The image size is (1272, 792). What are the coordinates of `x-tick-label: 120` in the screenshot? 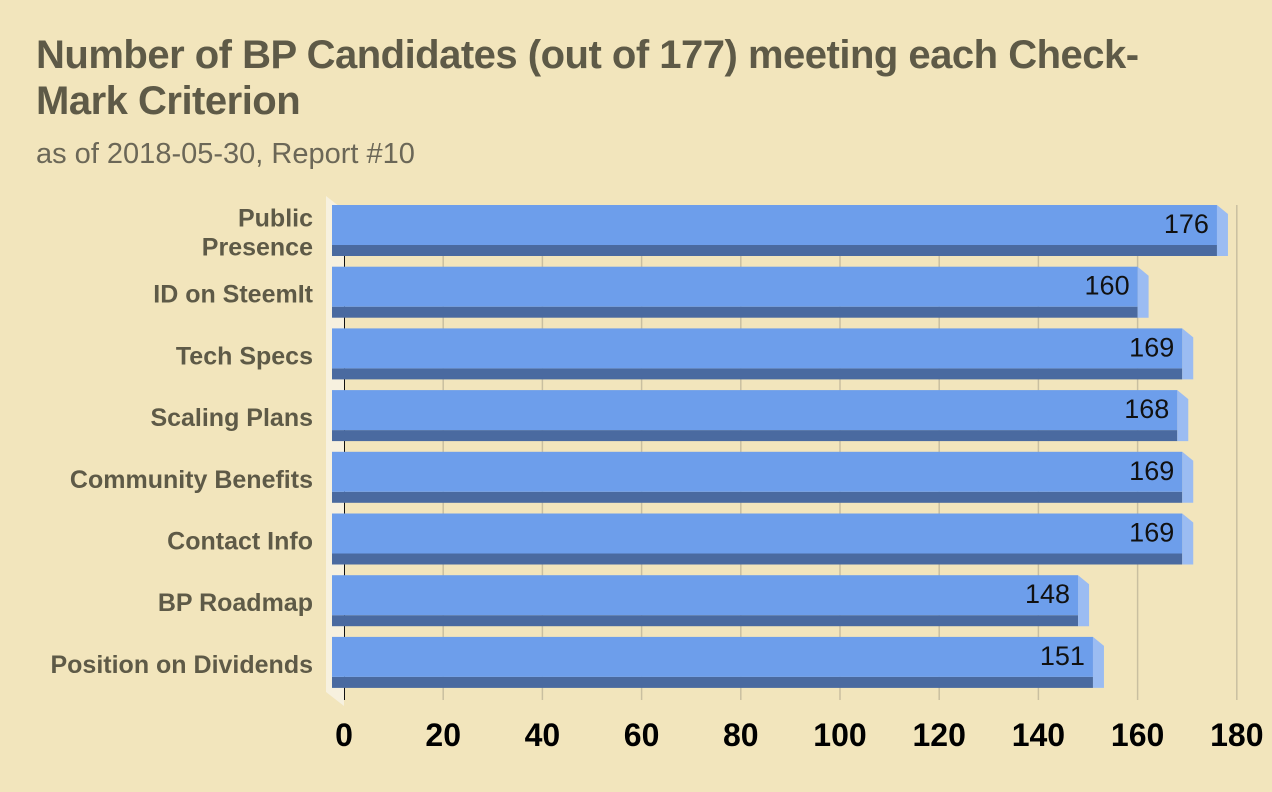 It's located at (939, 735).